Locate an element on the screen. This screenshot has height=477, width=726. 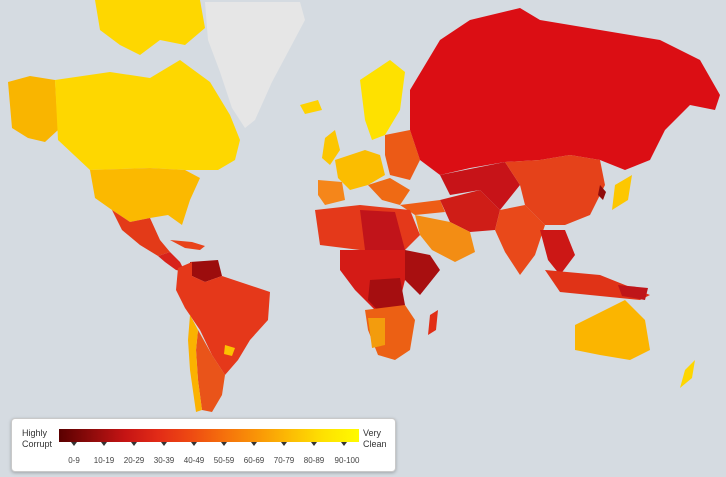
legend-range: 90-100 is located at coordinates (347, 460).